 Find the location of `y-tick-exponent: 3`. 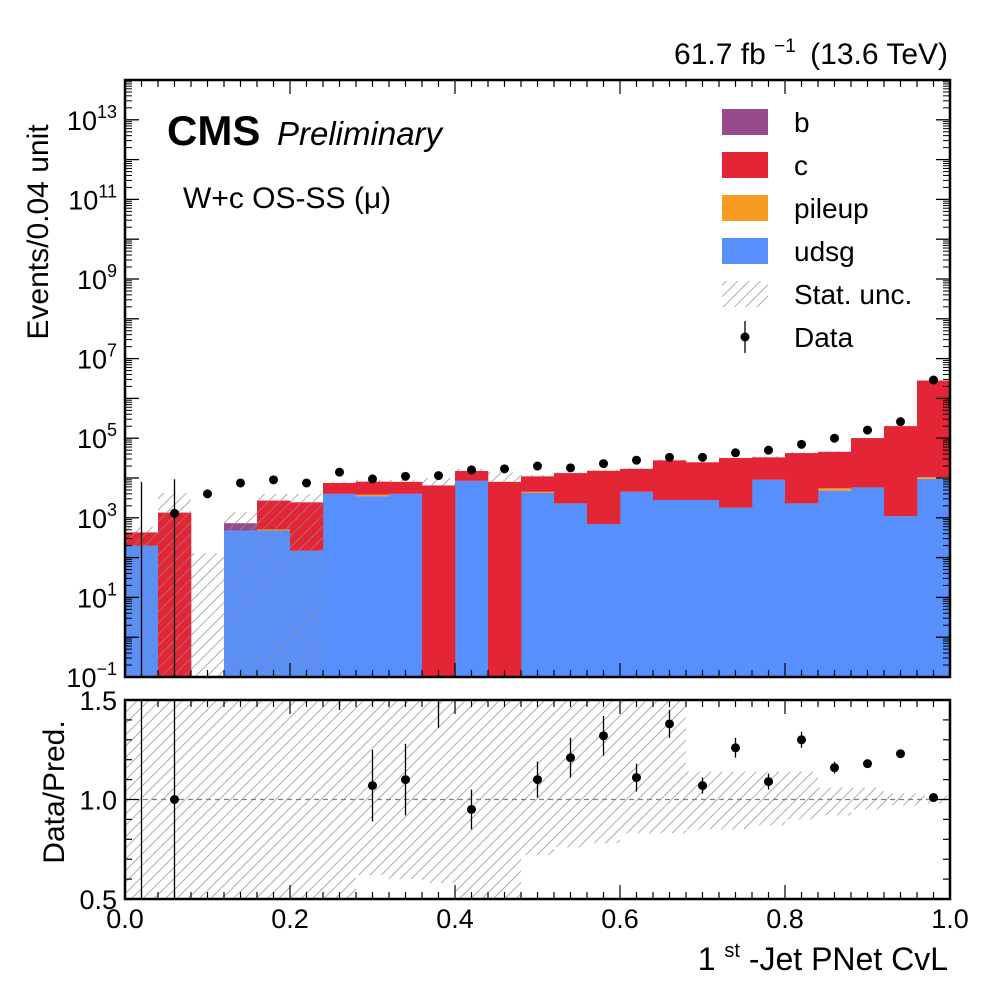

y-tick-exponent: 3 is located at coordinates (112, 510).